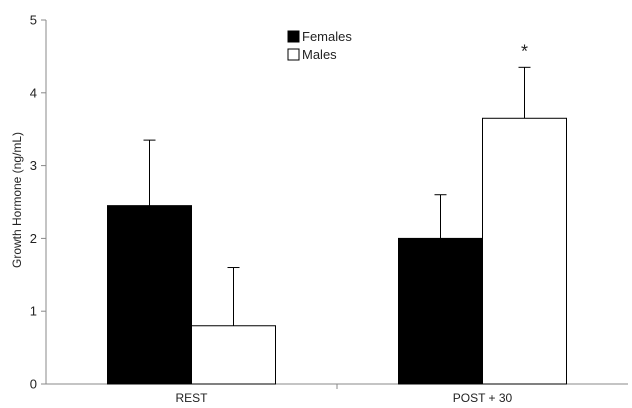 This screenshot has height=408, width=632. I want to click on y-tick-label-0: 0, so click(33, 384).